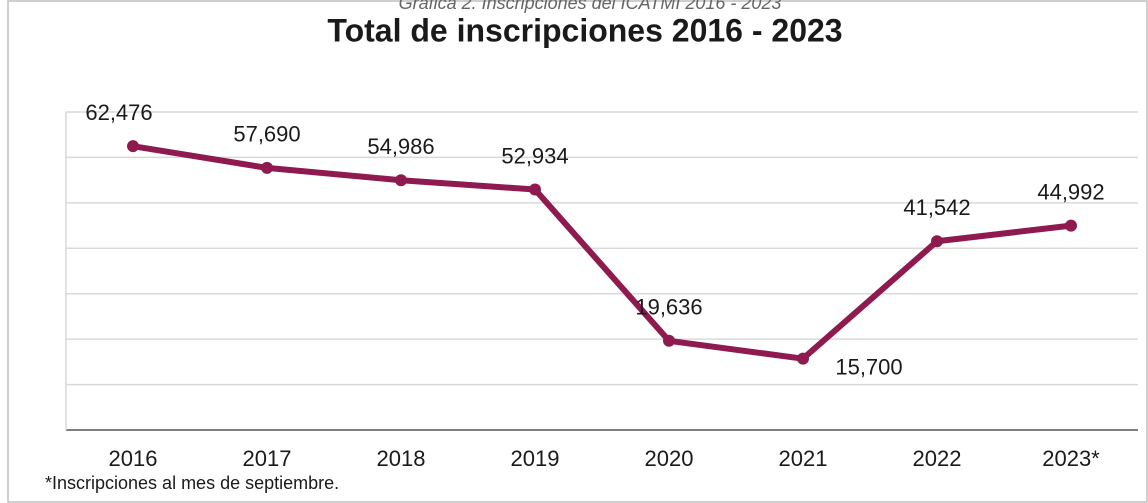 Image resolution: width=1148 pixels, height=503 pixels. What do you see at coordinates (936, 207) in the screenshot?
I see `data-label: 41,542` at bounding box center [936, 207].